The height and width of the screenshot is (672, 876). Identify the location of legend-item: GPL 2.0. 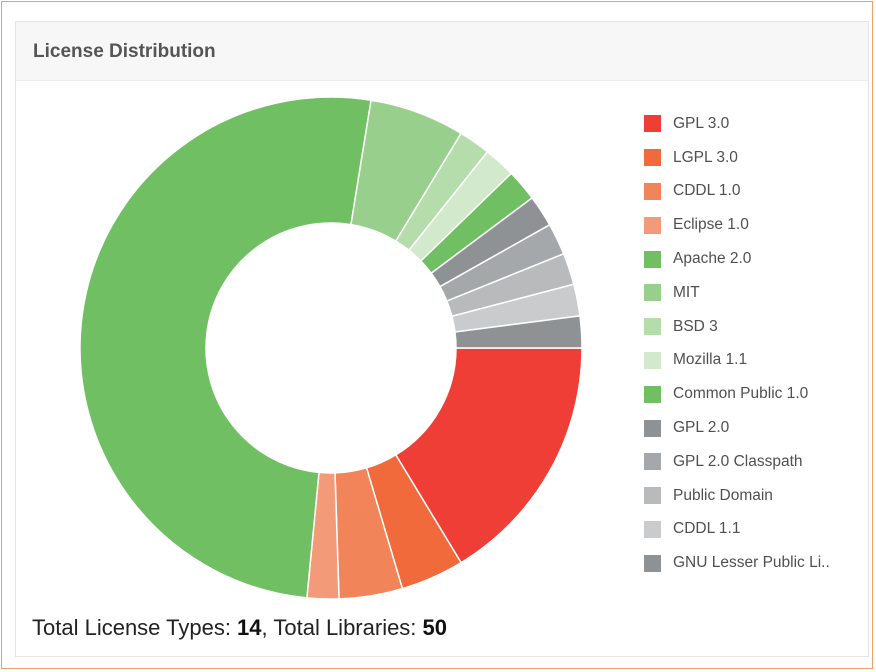
(737, 428).